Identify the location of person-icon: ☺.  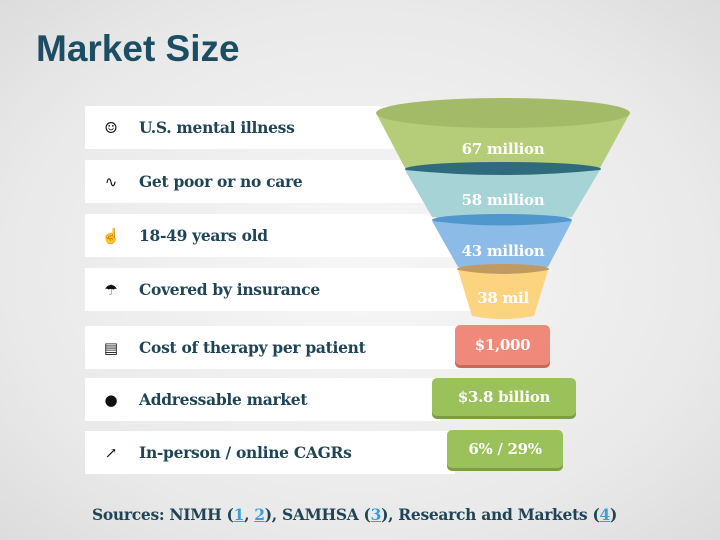
(111, 127).